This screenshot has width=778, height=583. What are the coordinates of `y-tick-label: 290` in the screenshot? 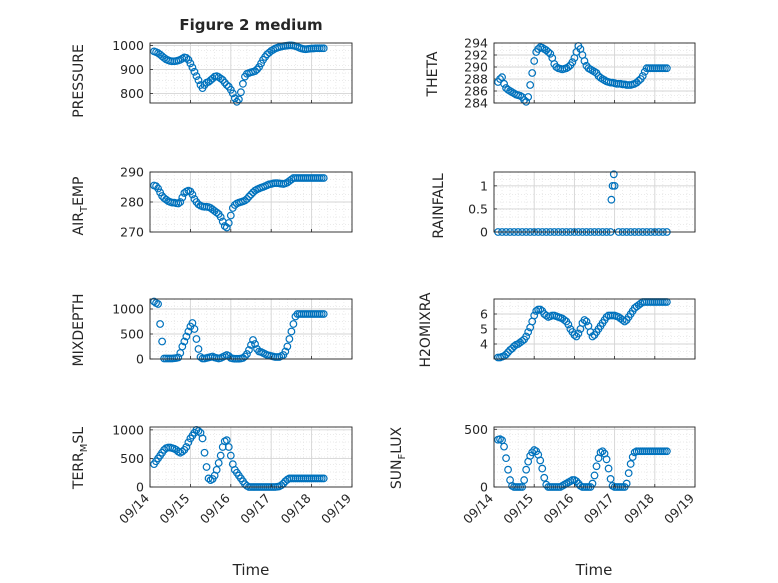 It's located at (476, 67).